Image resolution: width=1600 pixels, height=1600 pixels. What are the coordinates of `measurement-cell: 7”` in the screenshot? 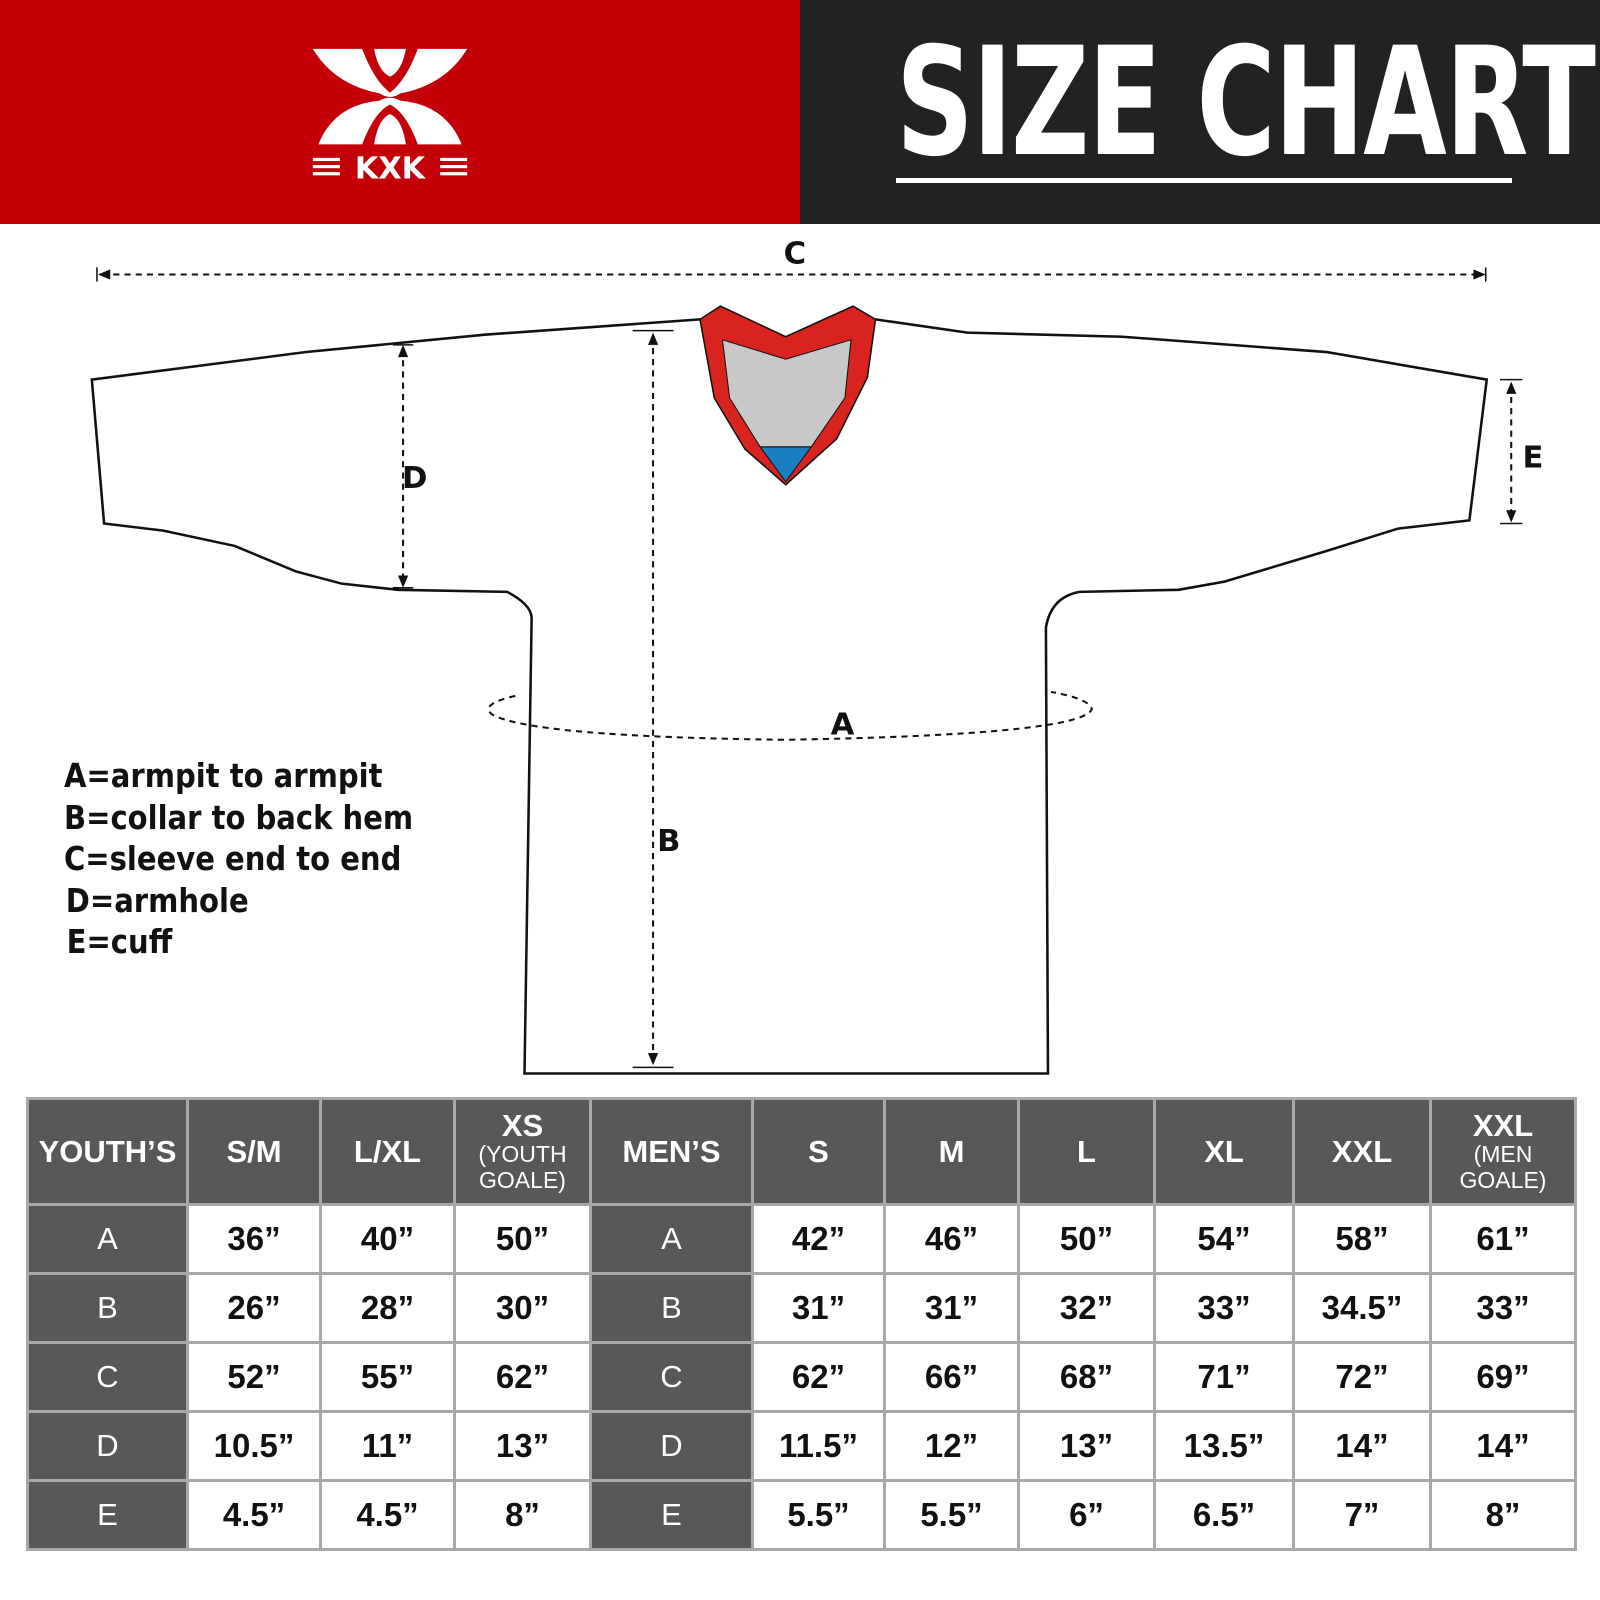 It's located at (1362, 1515).